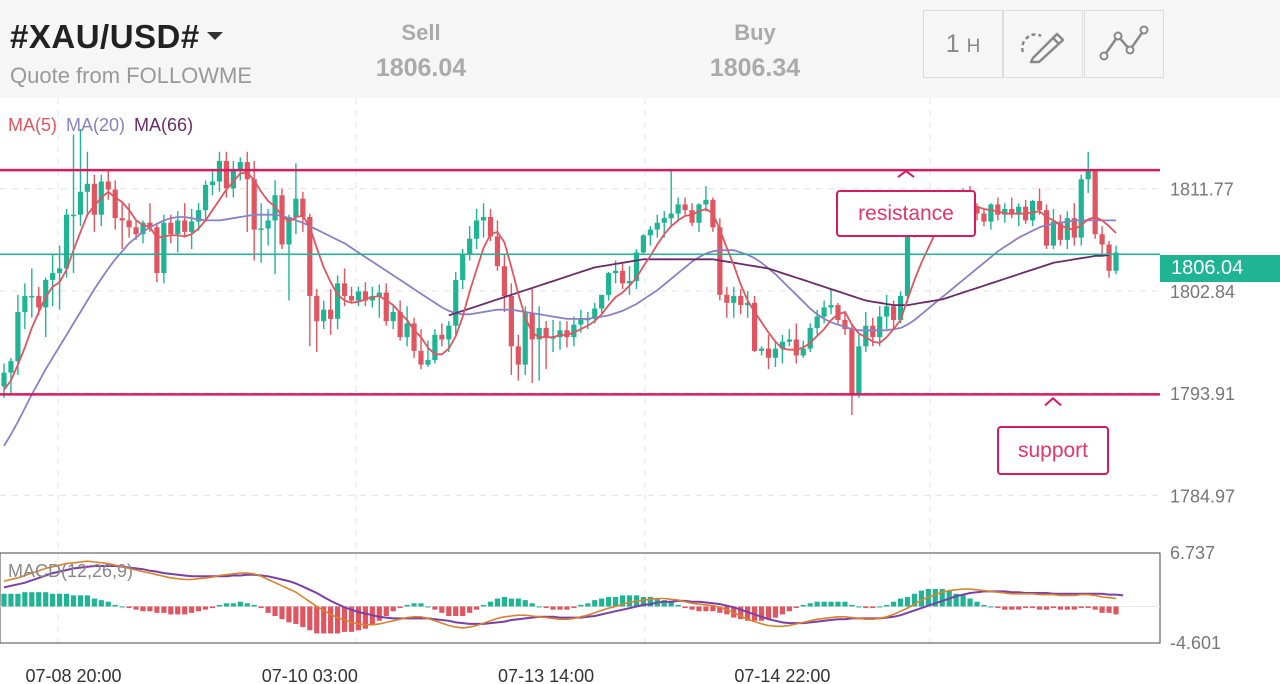 This screenshot has height=684, width=1280. Describe the element at coordinates (1195, 643) in the screenshot. I see `macd-tick-label: -4.601` at that location.